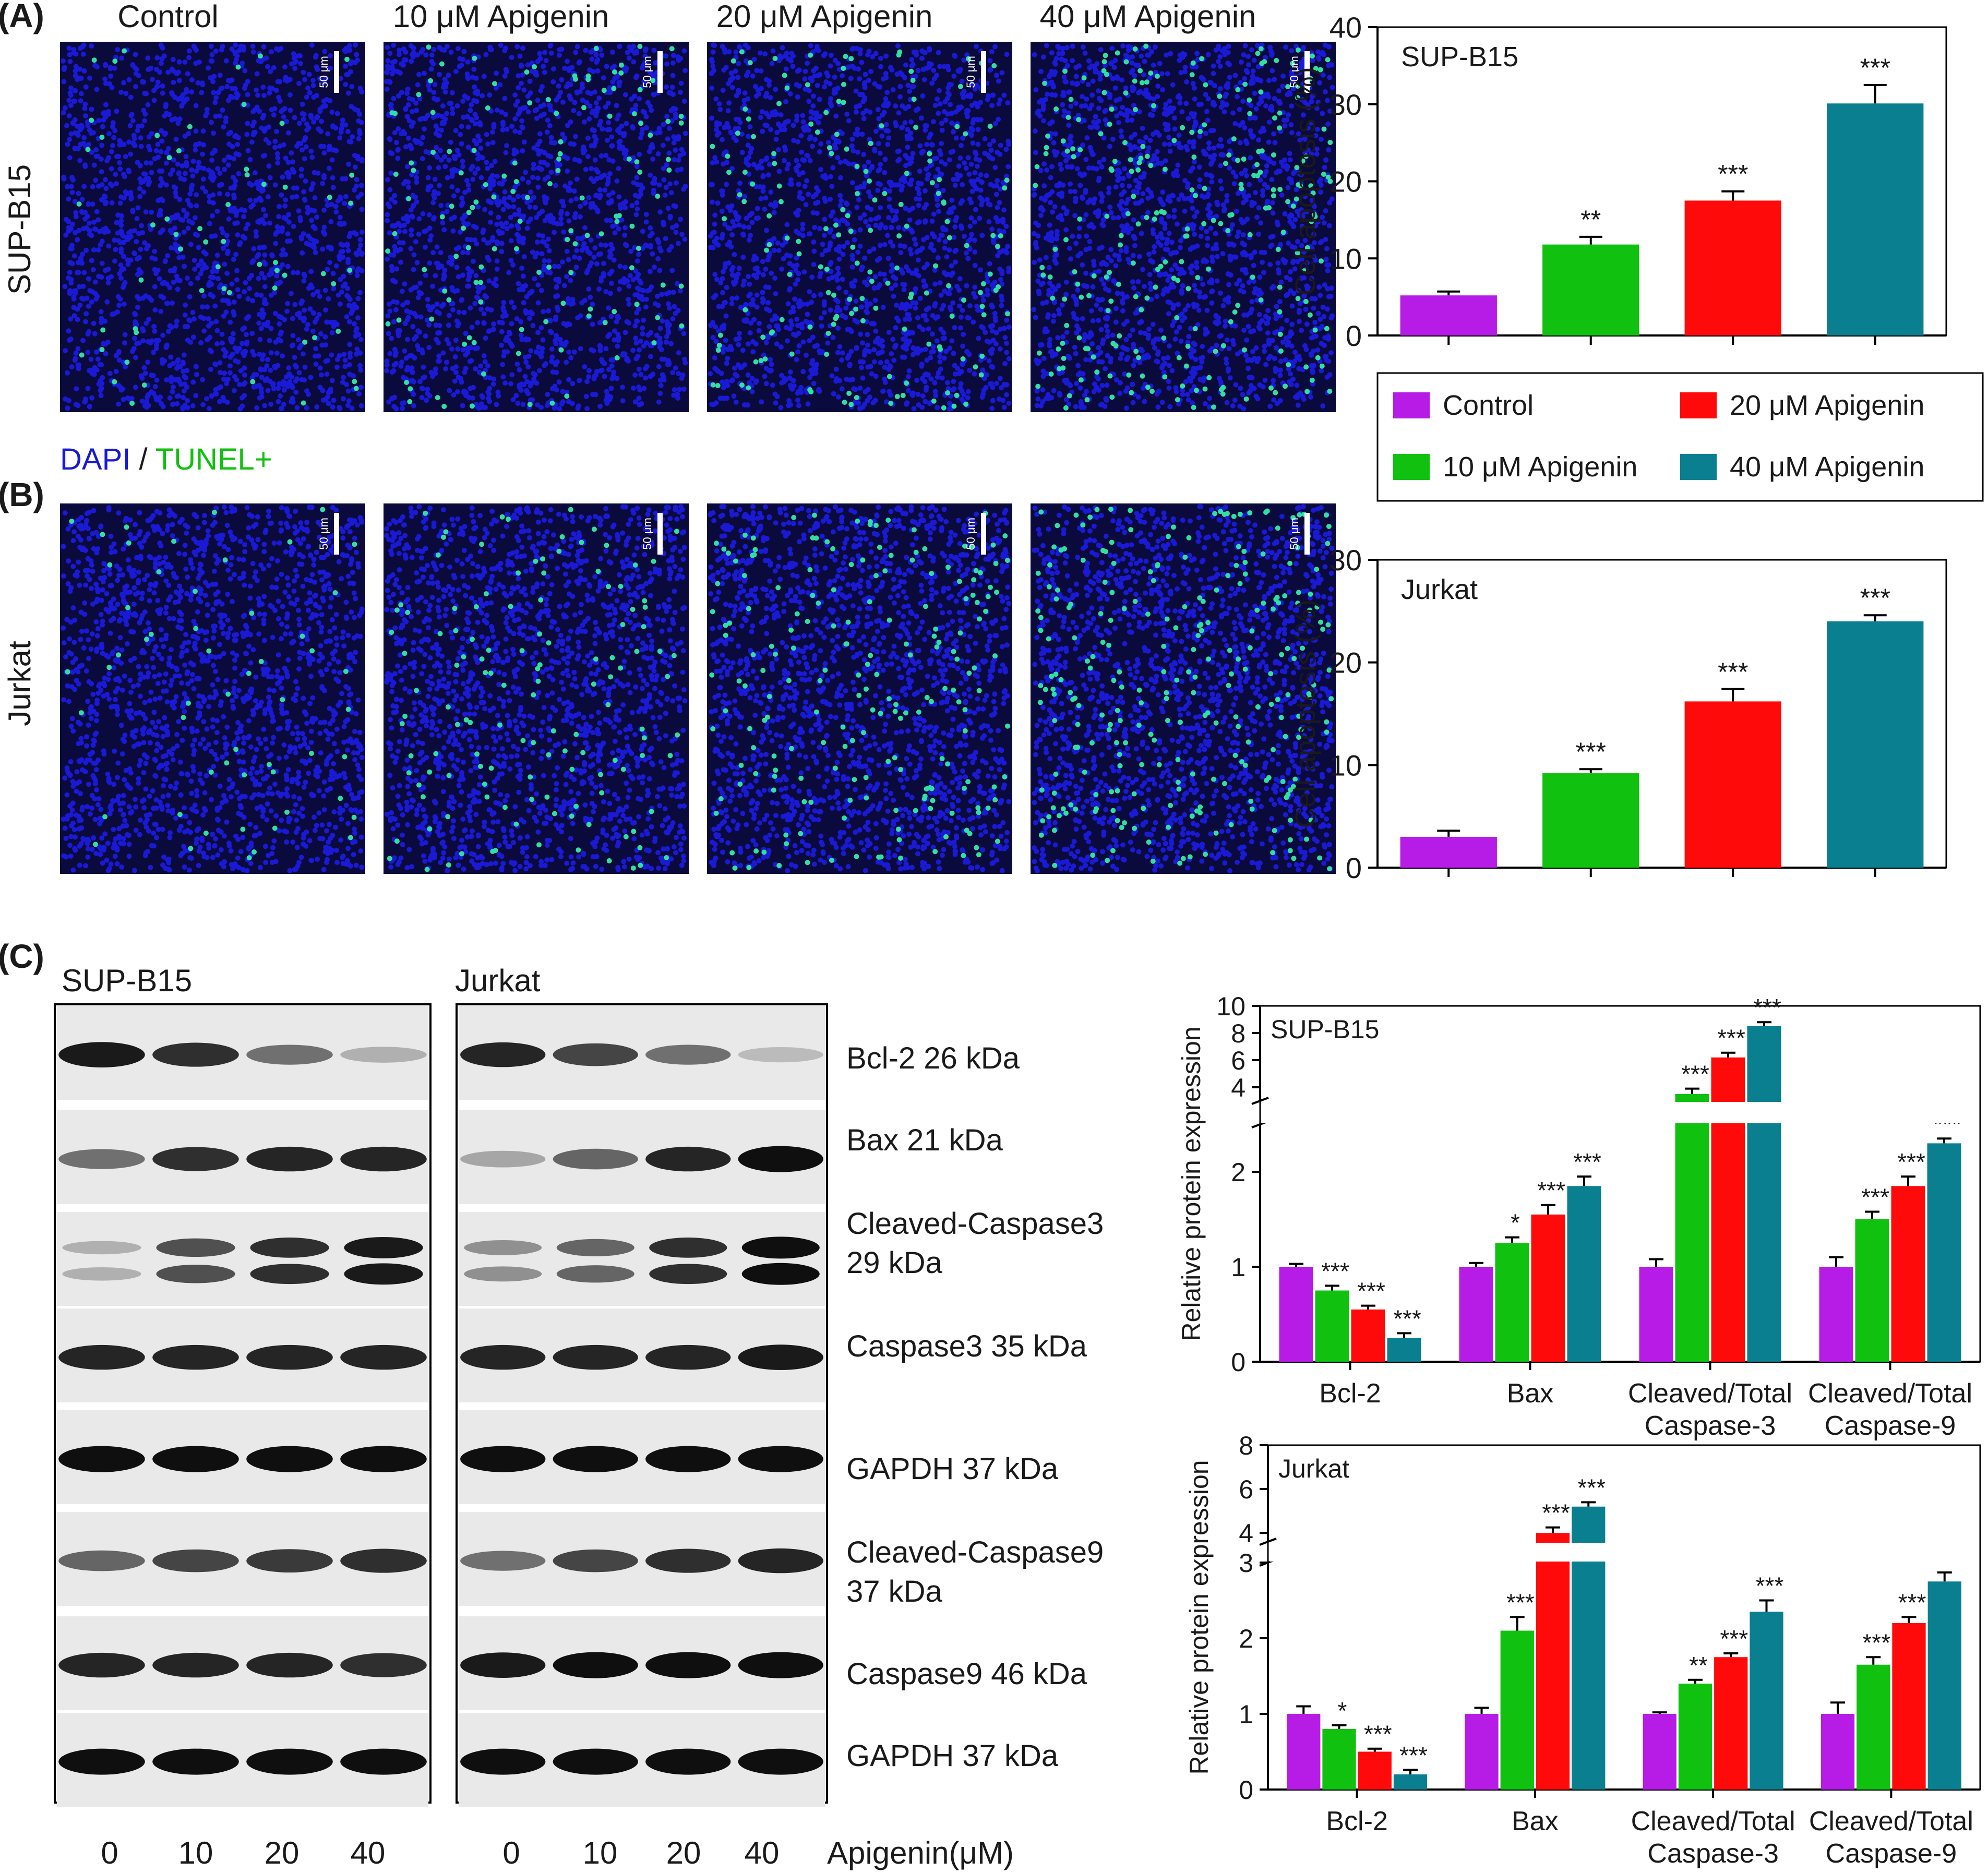 The width and height of the screenshot is (1988, 1873). I want to click on panel-c-label: (C), so click(22, 956).